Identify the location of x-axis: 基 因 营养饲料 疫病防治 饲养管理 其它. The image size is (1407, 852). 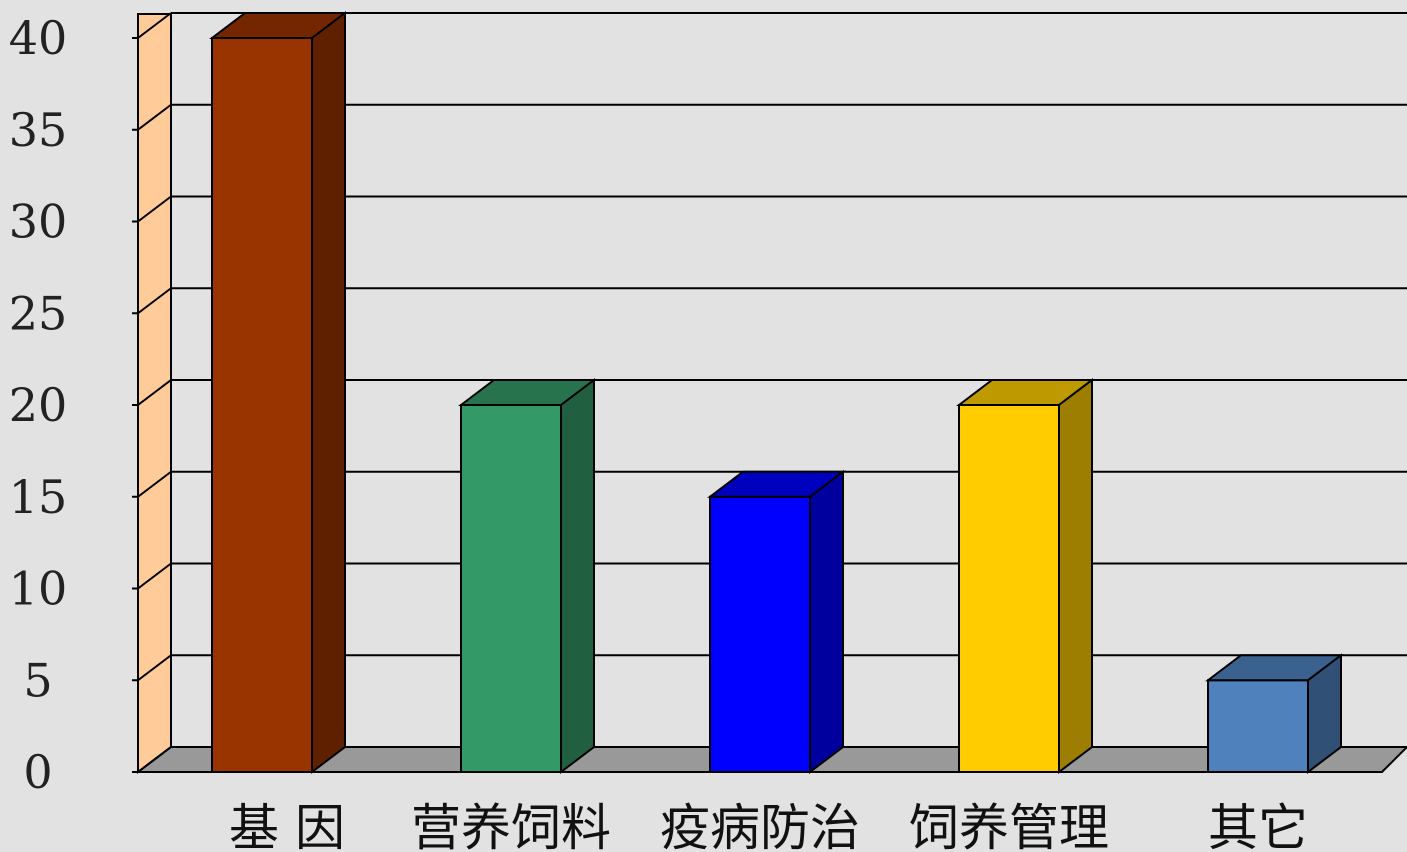
(768, 825).